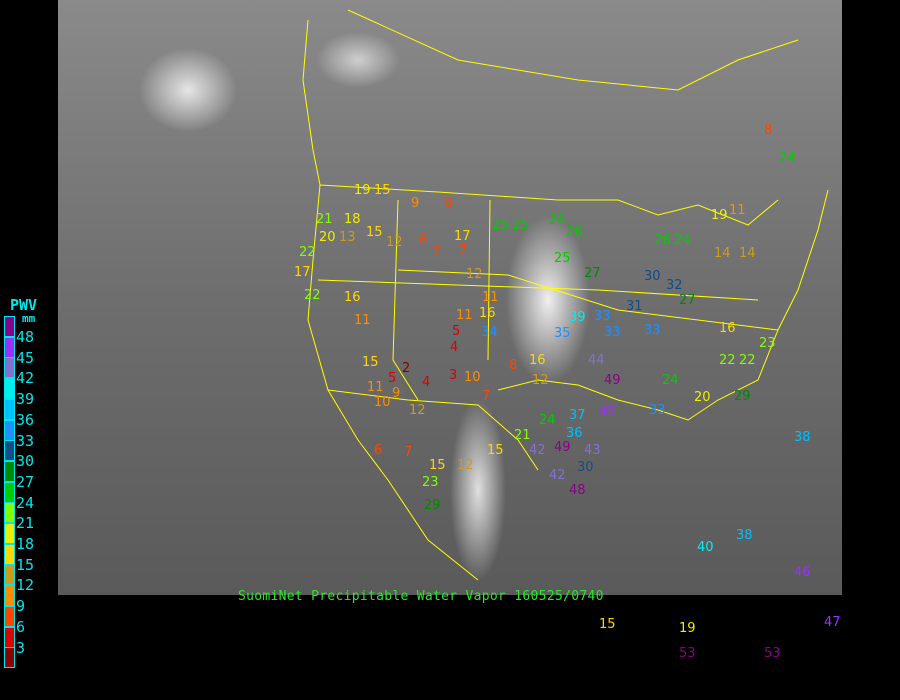  I want to click on legend-unit: mm, so click(29, 318).